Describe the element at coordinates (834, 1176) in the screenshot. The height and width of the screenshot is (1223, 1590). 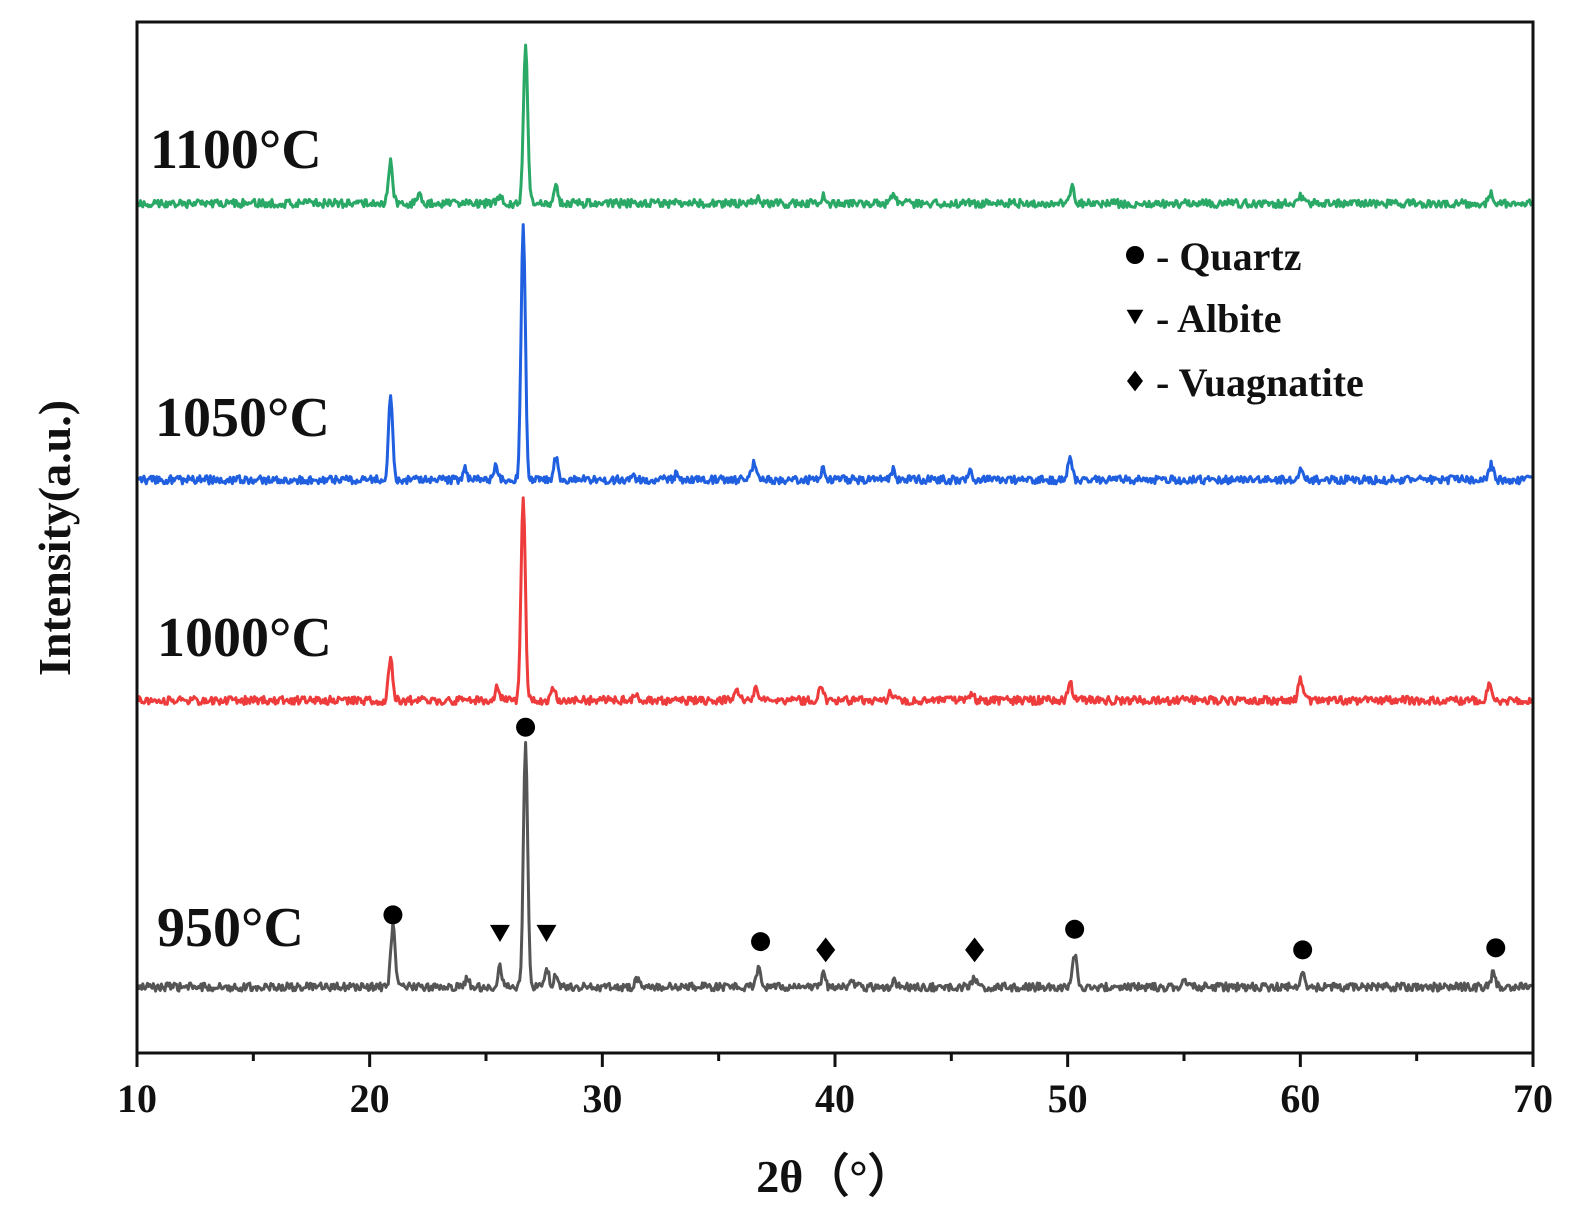
I see `x-axis-title: 2θ（°）` at that location.